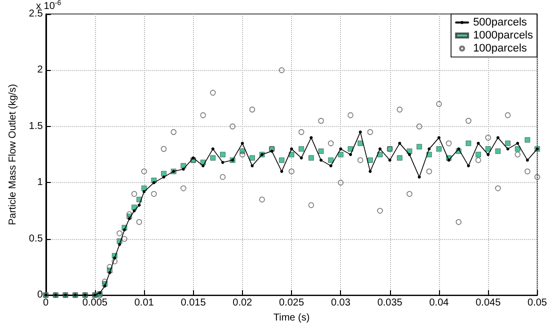 The image size is (550, 328). I want to click on y-axis-title: Particle Mass Flow Outlet (kg/s), so click(13, 155).